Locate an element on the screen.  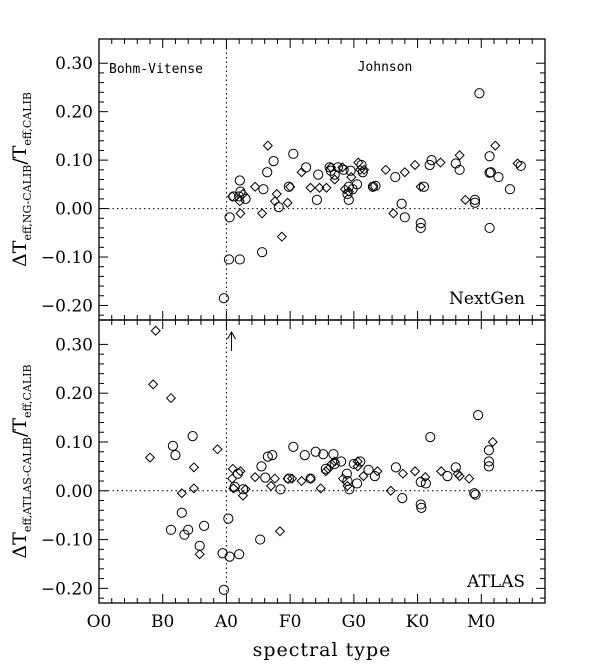
region-label-left: Bohm-Vitense is located at coordinates (156, 69).